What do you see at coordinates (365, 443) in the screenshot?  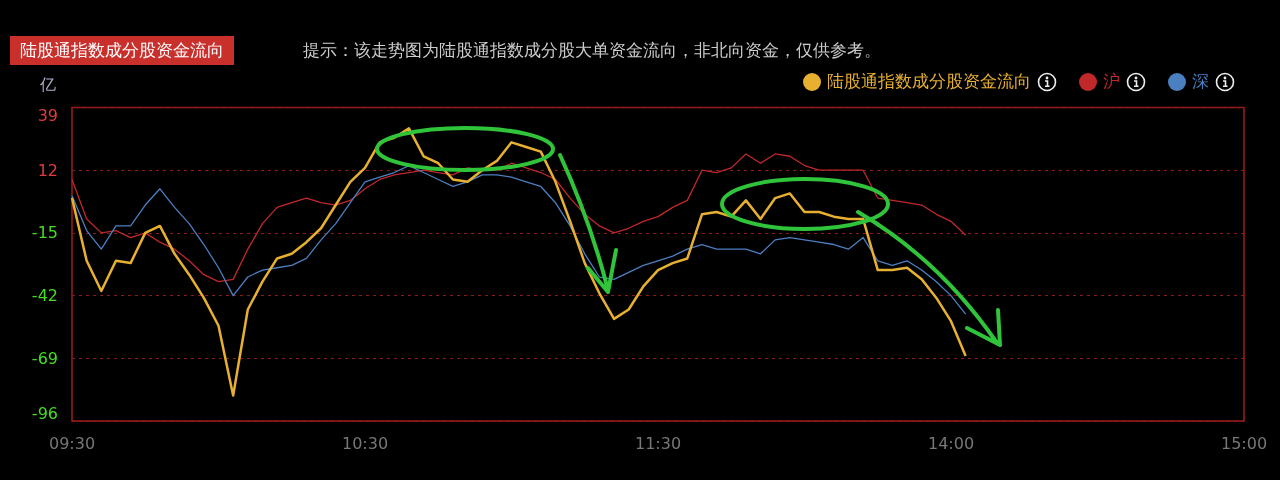 I see `x-tick-label: 10:30` at bounding box center [365, 443].